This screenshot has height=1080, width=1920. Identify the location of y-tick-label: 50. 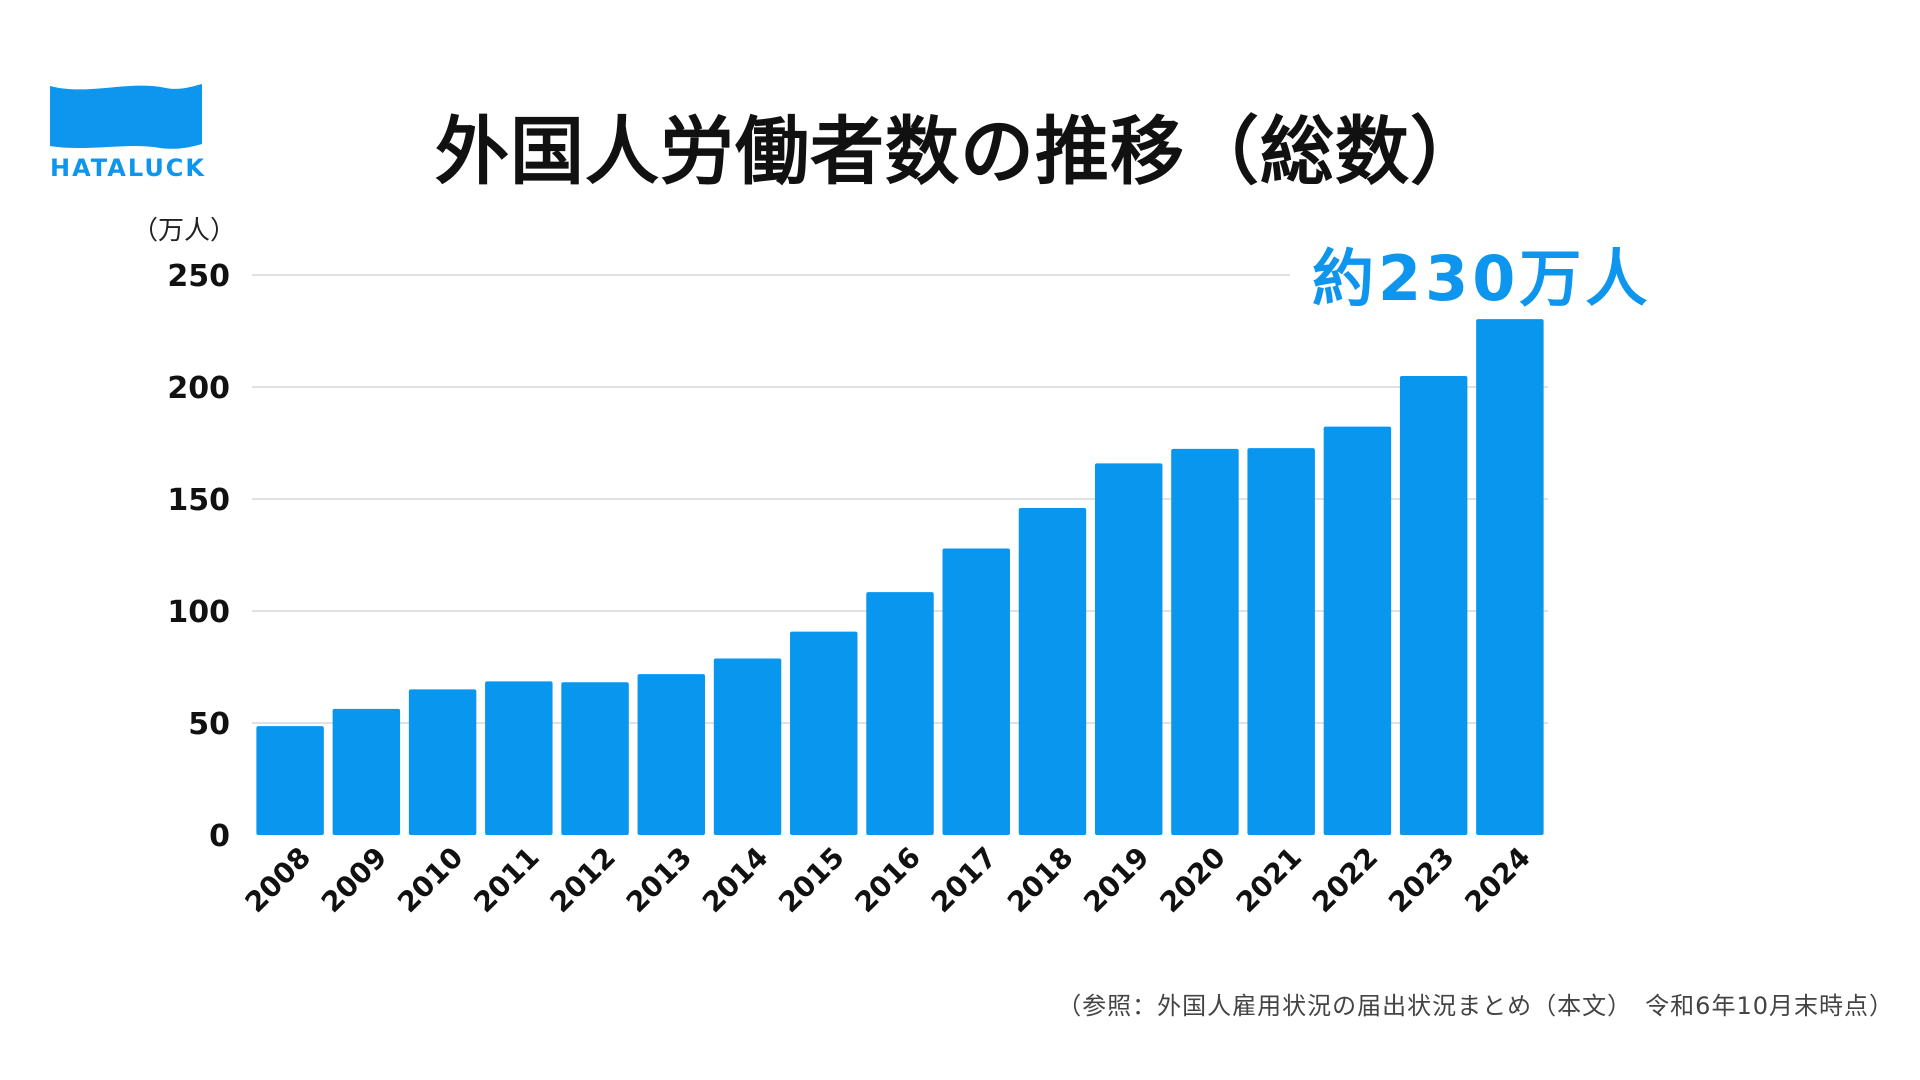
(209, 724).